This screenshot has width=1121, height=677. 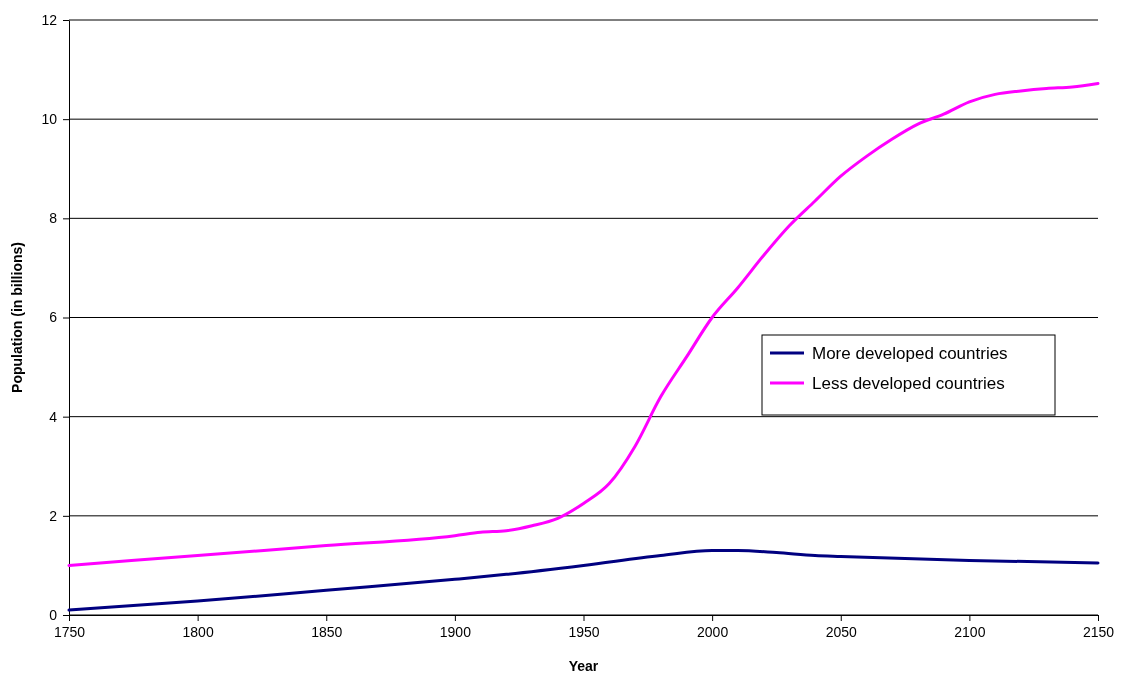 What do you see at coordinates (583, 580) in the screenshot?
I see `line-series` at bounding box center [583, 580].